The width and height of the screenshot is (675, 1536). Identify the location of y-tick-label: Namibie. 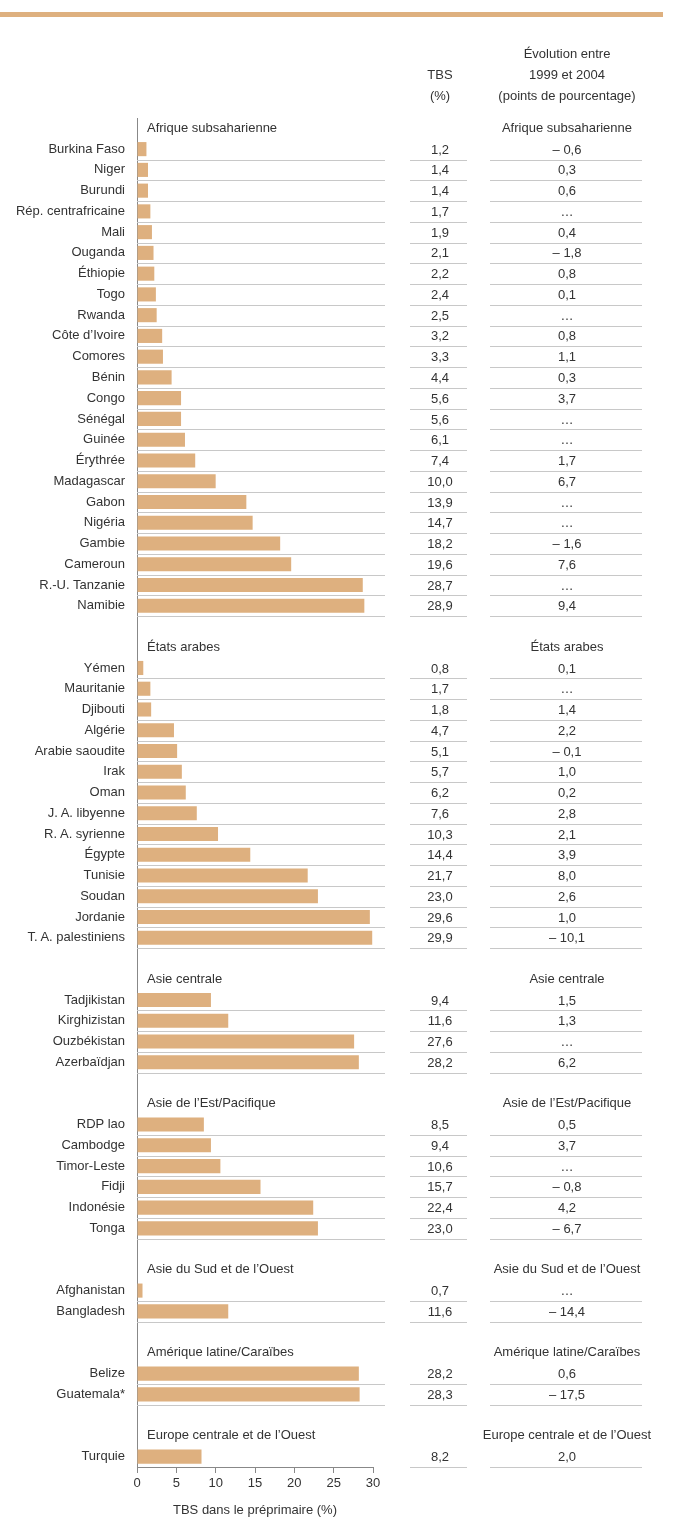
(101, 605).